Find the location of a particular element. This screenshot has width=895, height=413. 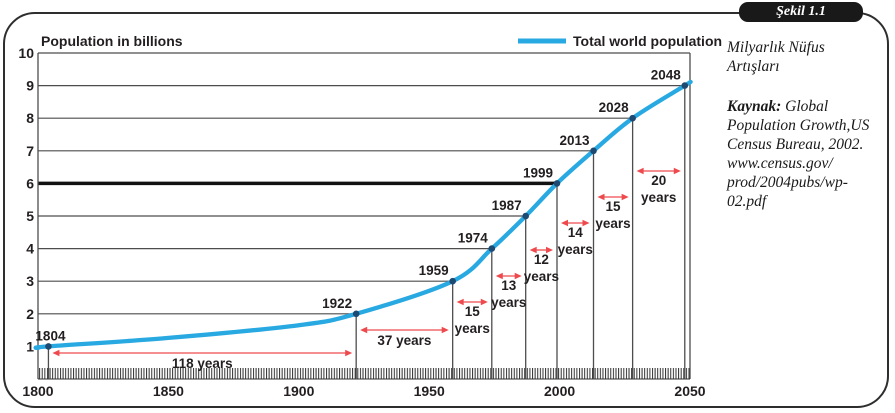

interval-label: 37 years is located at coordinates (404, 340).